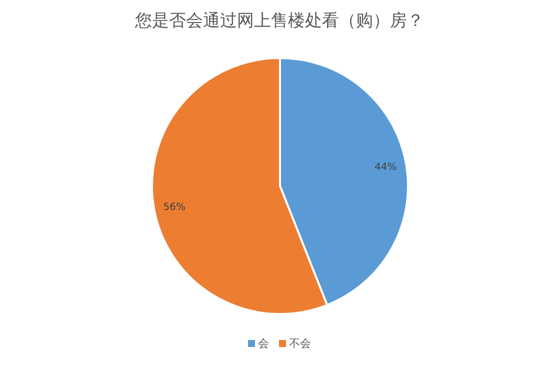  Describe the element at coordinates (385, 167) in the screenshot. I see `data-label: 44%` at that location.